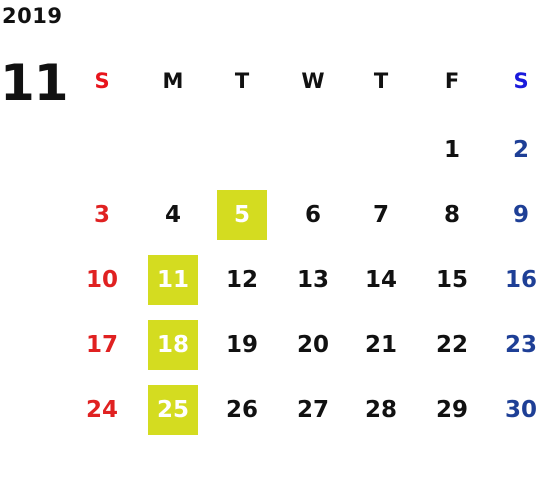  What do you see at coordinates (380, 215) in the screenshot?
I see `day-cell: 7` at bounding box center [380, 215].